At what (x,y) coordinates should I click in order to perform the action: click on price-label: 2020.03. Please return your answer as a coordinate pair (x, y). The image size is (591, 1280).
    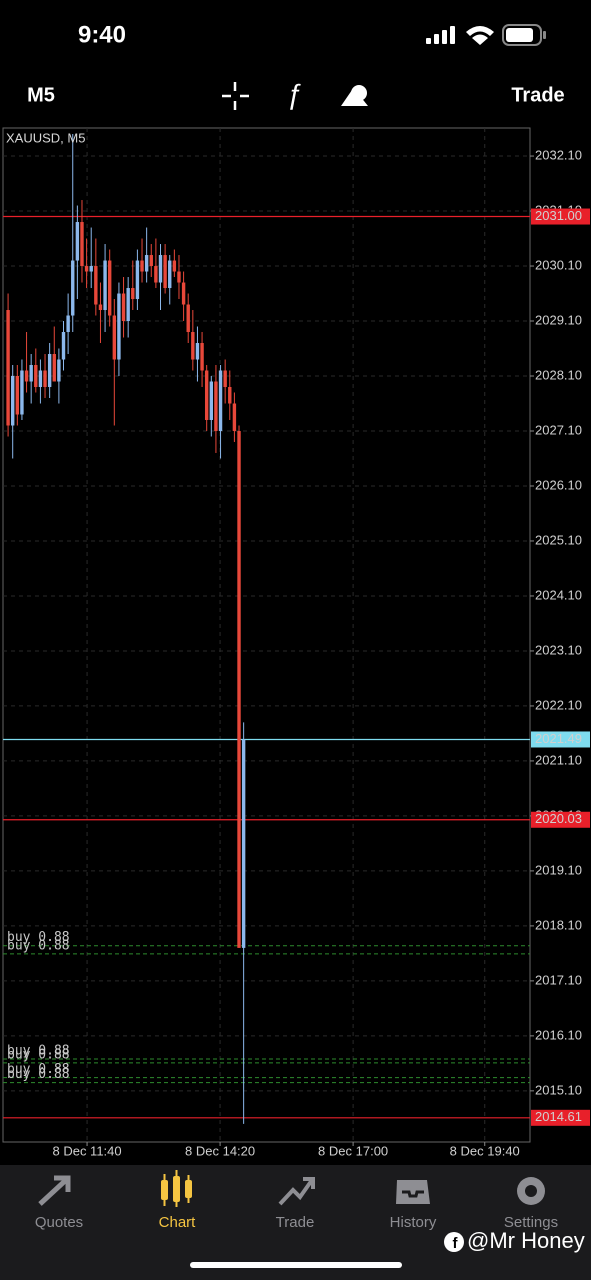
    Looking at the image, I should click on (558, 818).